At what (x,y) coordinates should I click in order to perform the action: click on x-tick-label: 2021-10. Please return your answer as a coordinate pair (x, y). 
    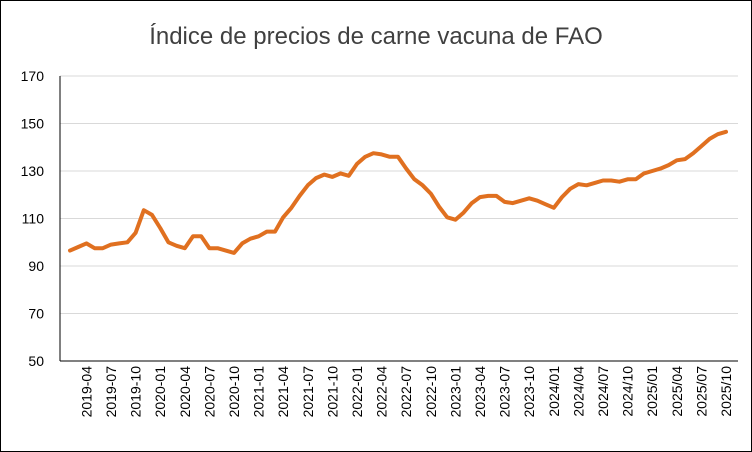
    Looking at the image, I should click on (332, 392).